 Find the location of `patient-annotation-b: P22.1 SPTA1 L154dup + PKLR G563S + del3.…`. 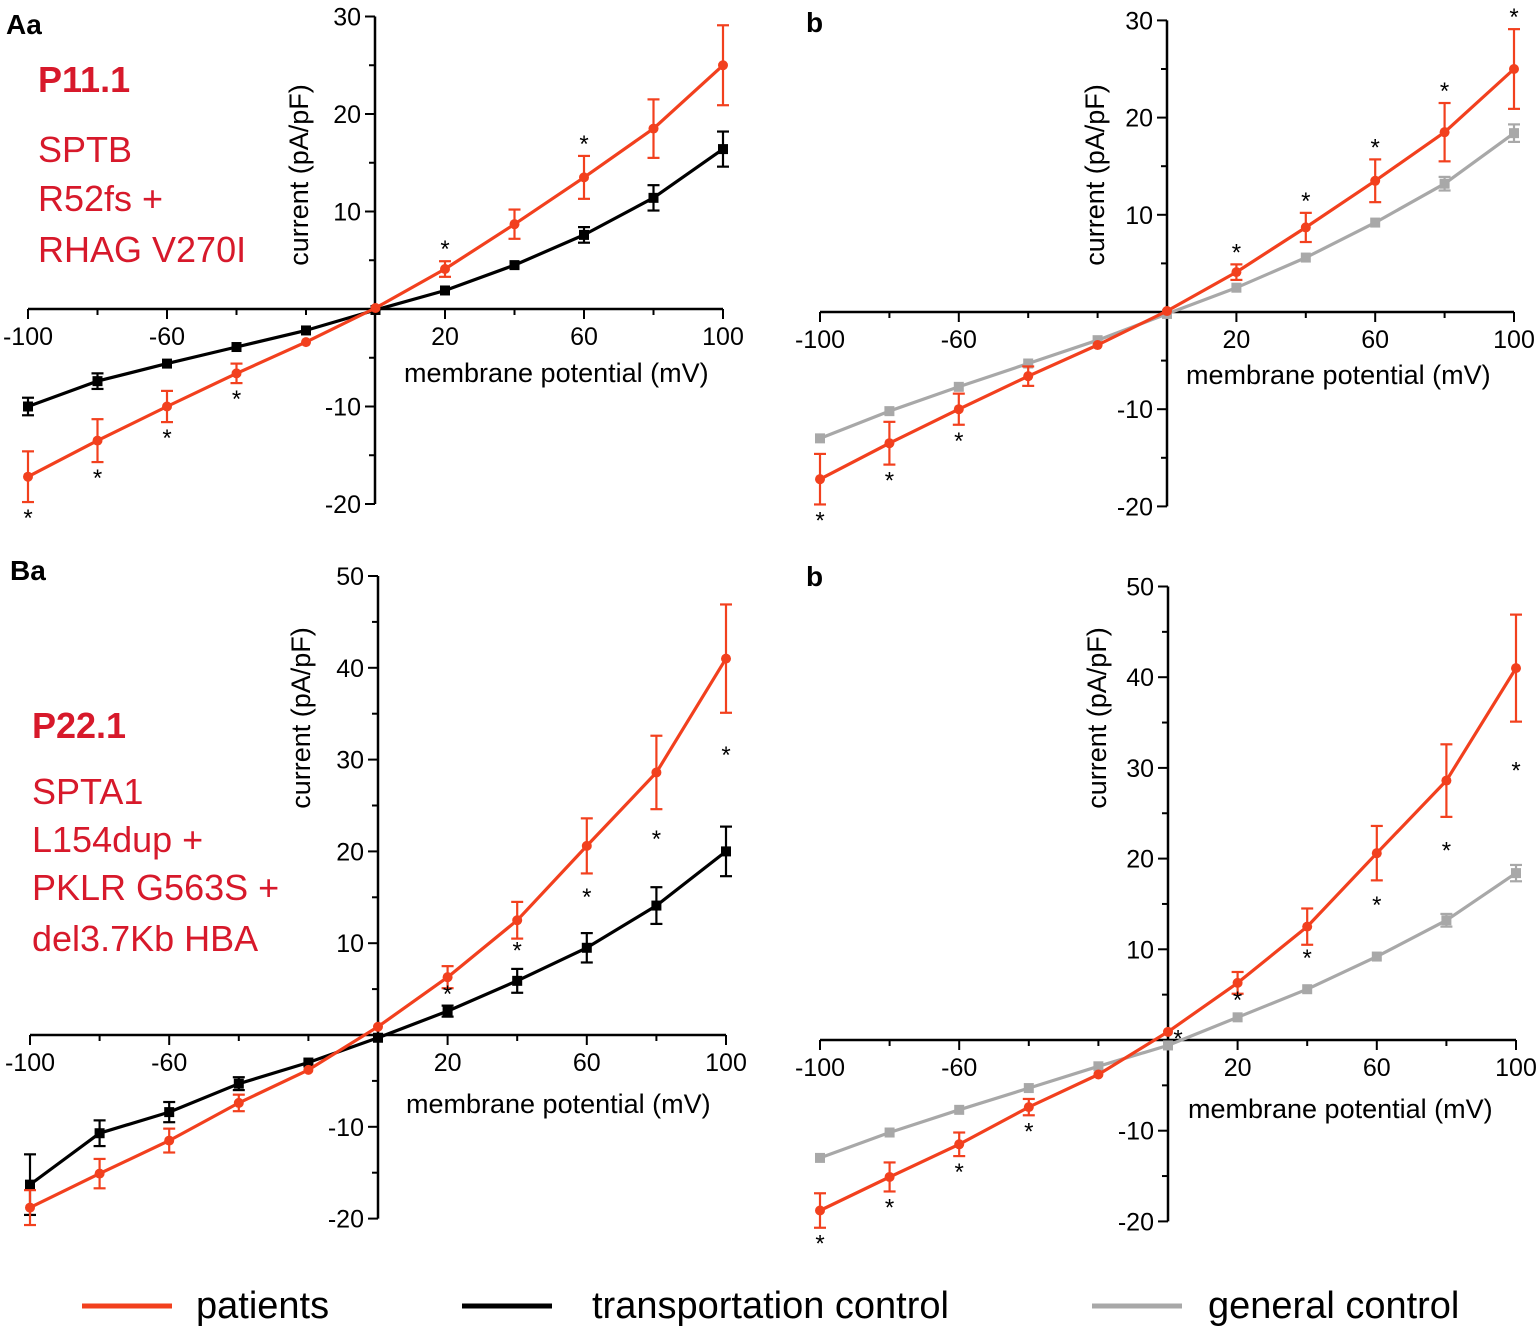

patient-annotation-b: P22.1 SPTA1 L154dup + PKLR G563S + del3.… is located at coordinates (155, 832).